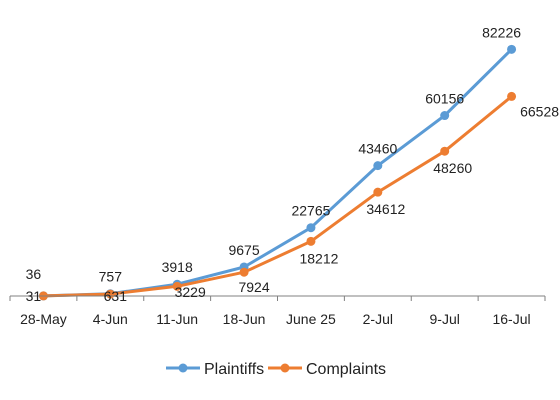  Describe the element at coordinates (276, 369) in the screenshot. I see `legend: Plaintiffs Complaints` at that location.